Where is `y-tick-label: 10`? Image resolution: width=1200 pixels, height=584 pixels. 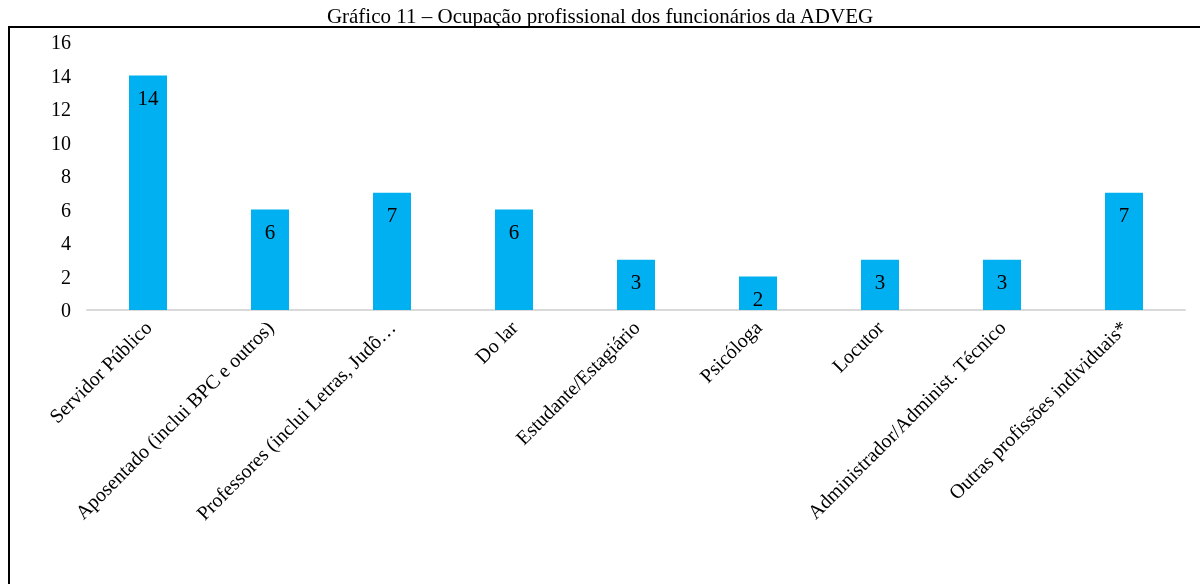
y-tick-label: 10 is located at coordinates (61, 142).